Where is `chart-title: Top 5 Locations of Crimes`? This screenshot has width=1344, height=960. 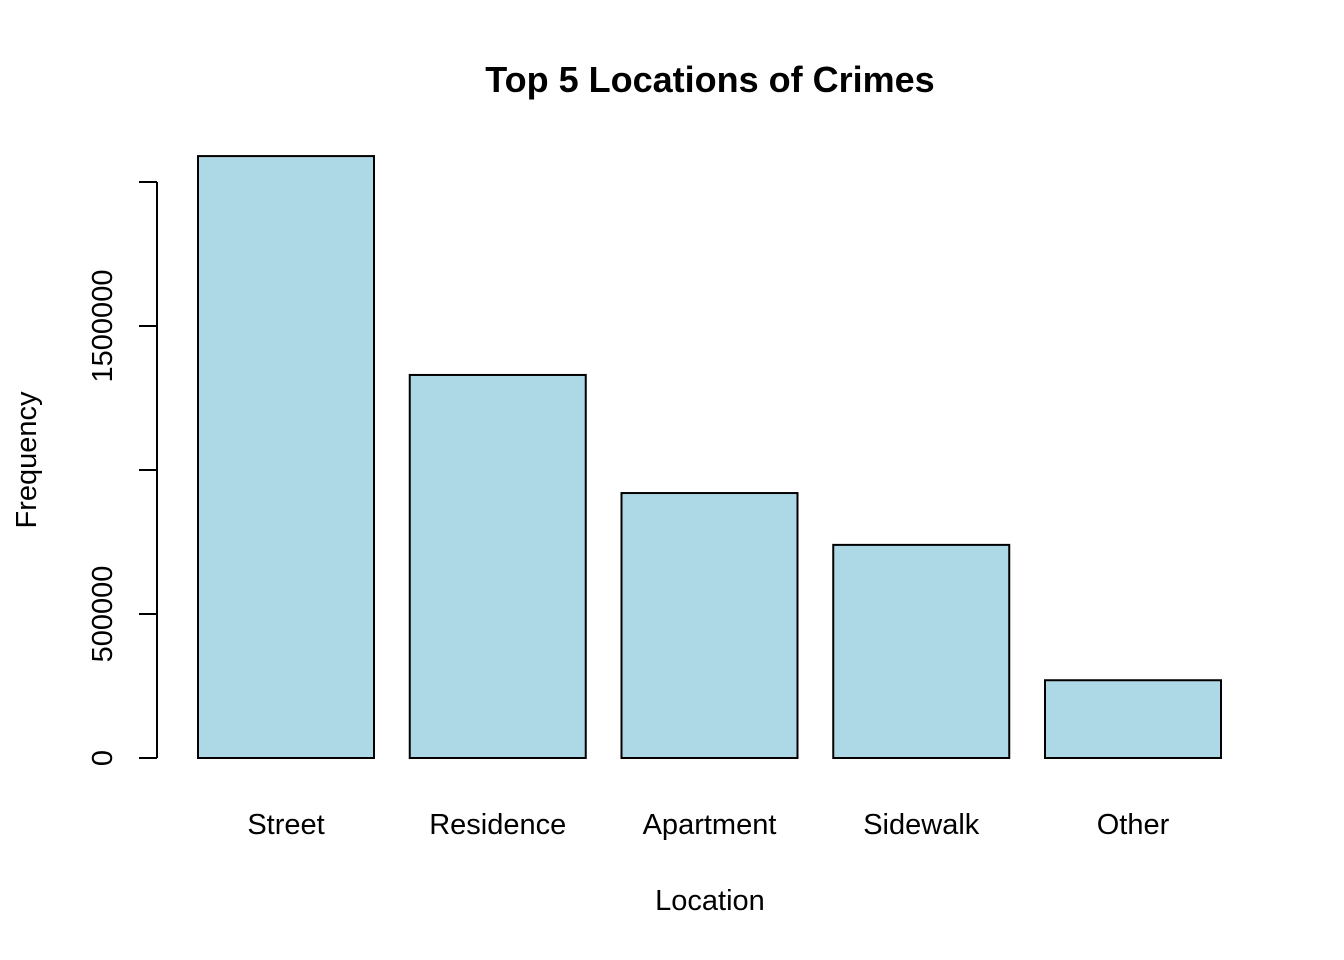 chart-title: Top 5 Locations of Crimes is located at coordinates (709, 79).